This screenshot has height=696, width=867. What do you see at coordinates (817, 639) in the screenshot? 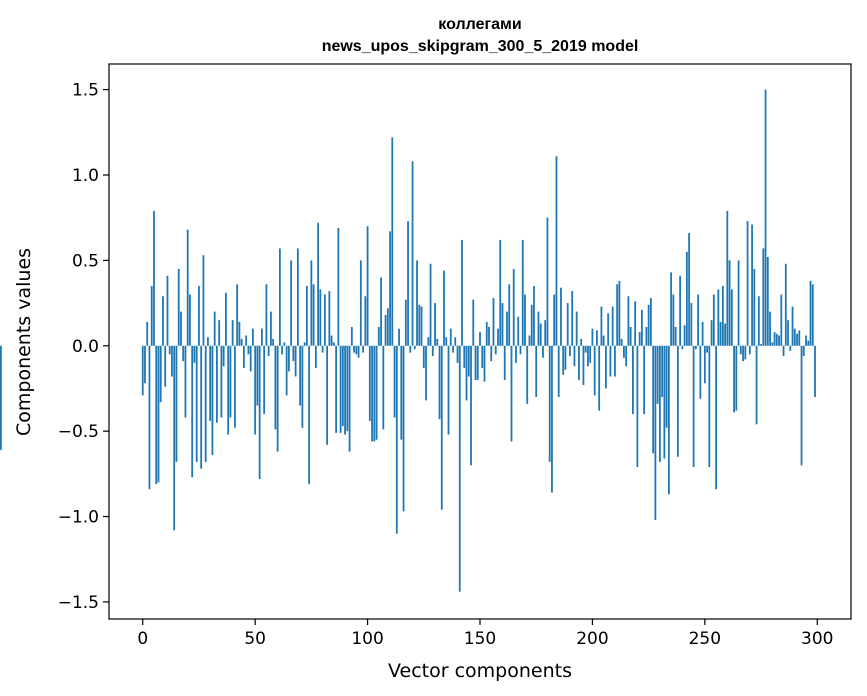
I see `x-tick-label: 300` at bounding box center [817, 639].